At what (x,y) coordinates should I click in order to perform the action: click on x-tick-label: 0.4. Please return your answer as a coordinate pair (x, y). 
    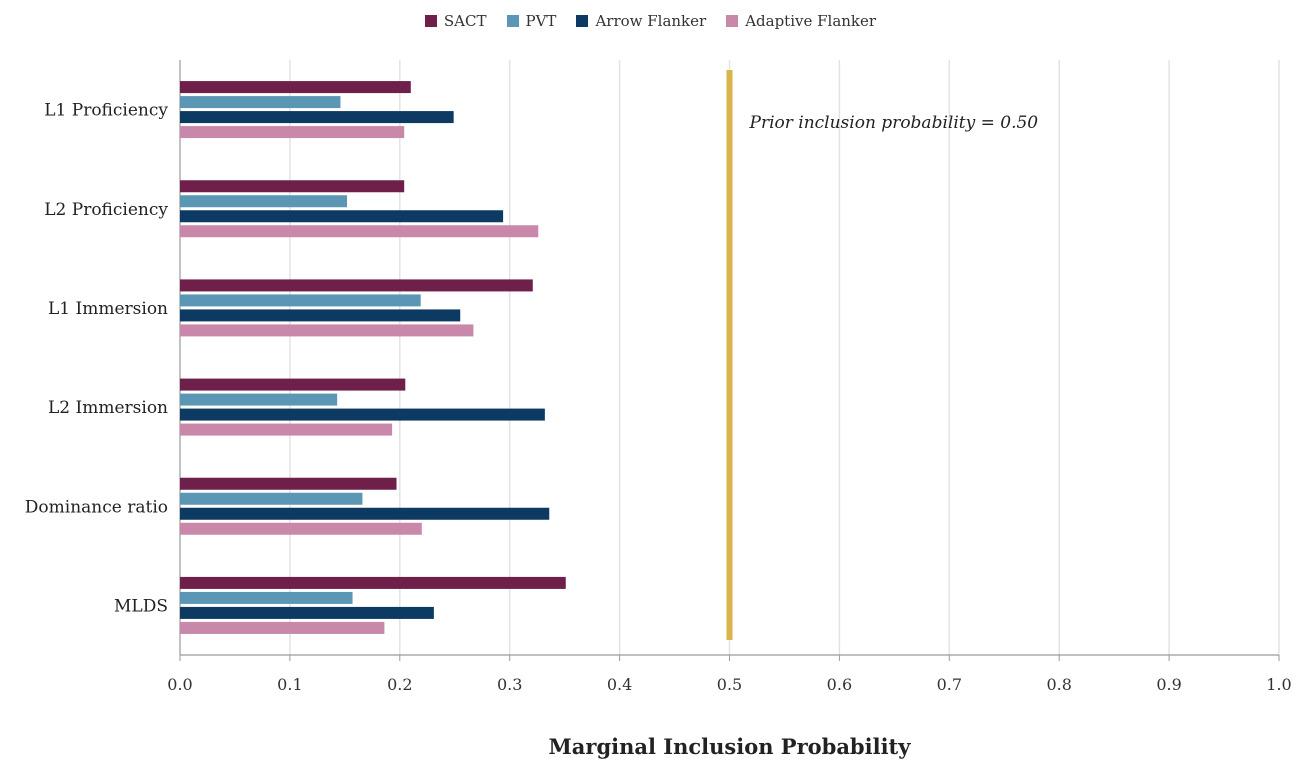
    Looking at the image, I should click on (619, 684).